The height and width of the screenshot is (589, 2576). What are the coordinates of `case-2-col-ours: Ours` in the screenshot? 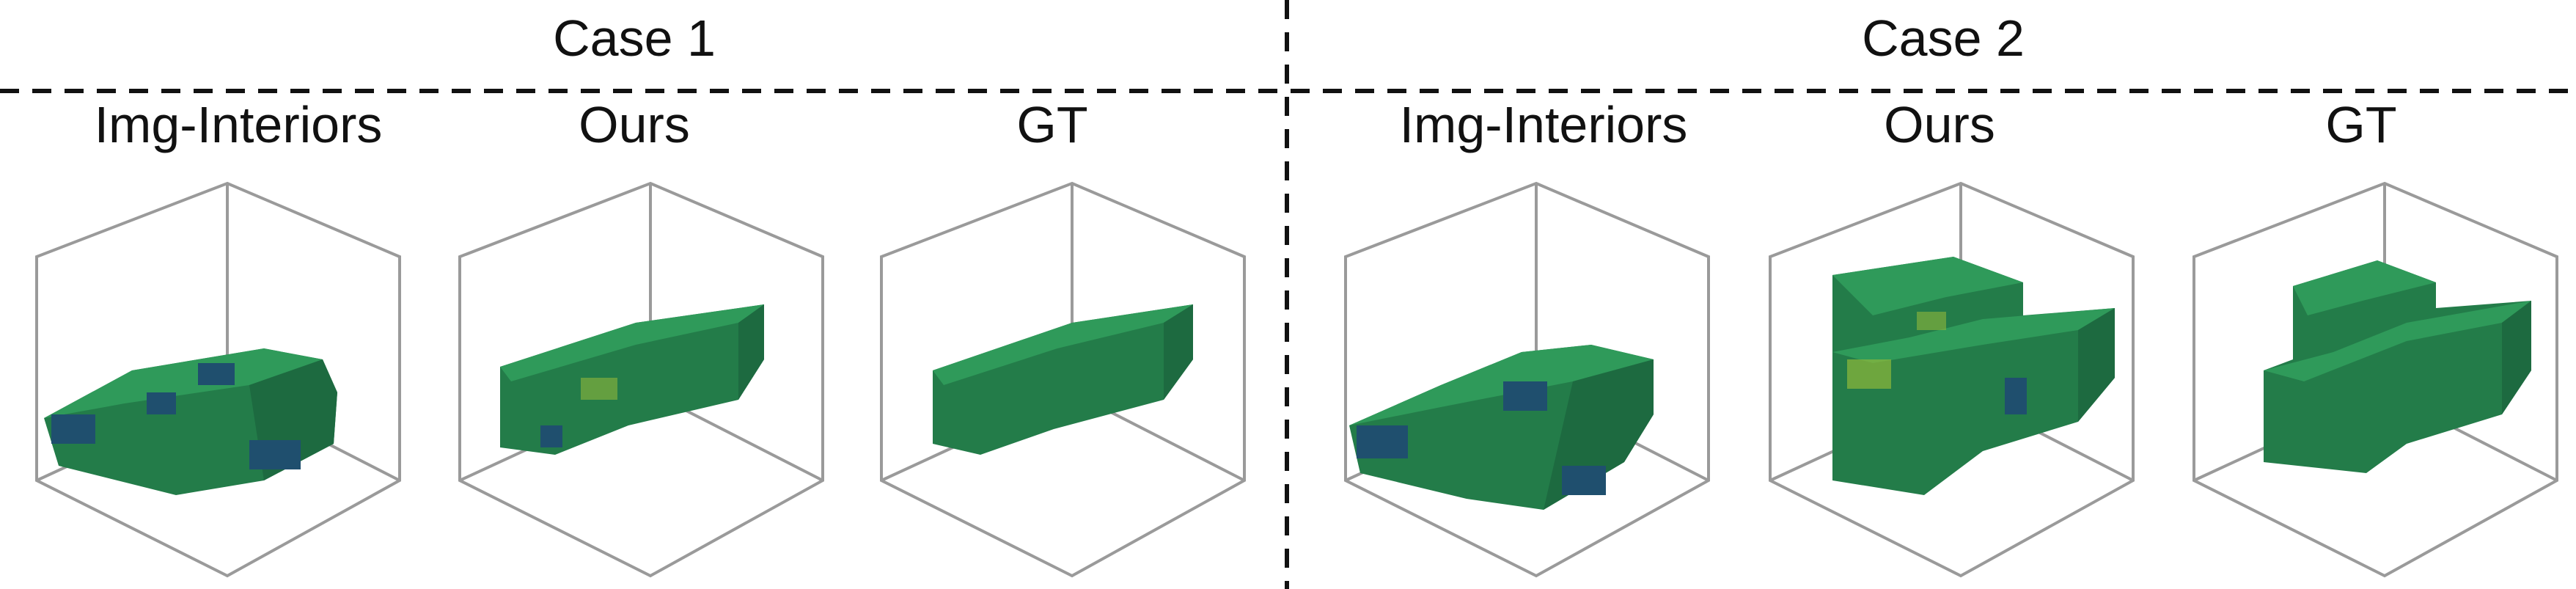 It's located at (1940, 125).